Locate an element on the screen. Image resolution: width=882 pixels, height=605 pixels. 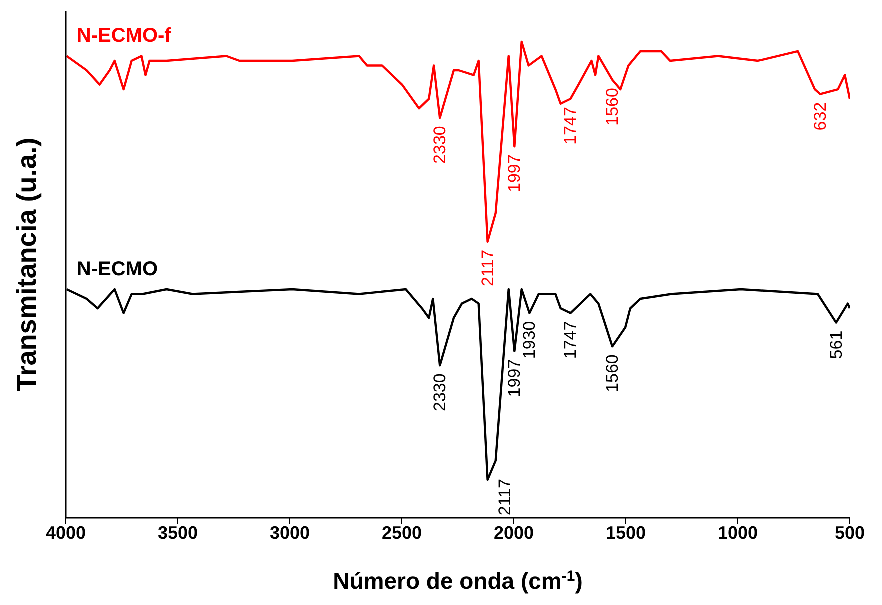
series-label: N-ECMO-f is located at coordinates (124, 36).